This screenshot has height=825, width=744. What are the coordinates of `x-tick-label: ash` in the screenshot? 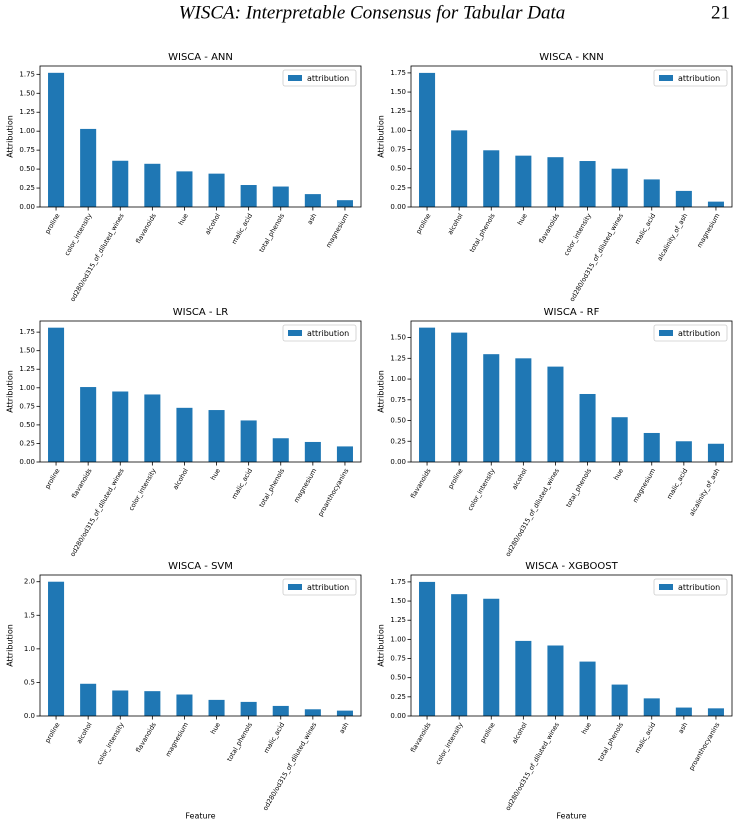 It's located at (683, 728).